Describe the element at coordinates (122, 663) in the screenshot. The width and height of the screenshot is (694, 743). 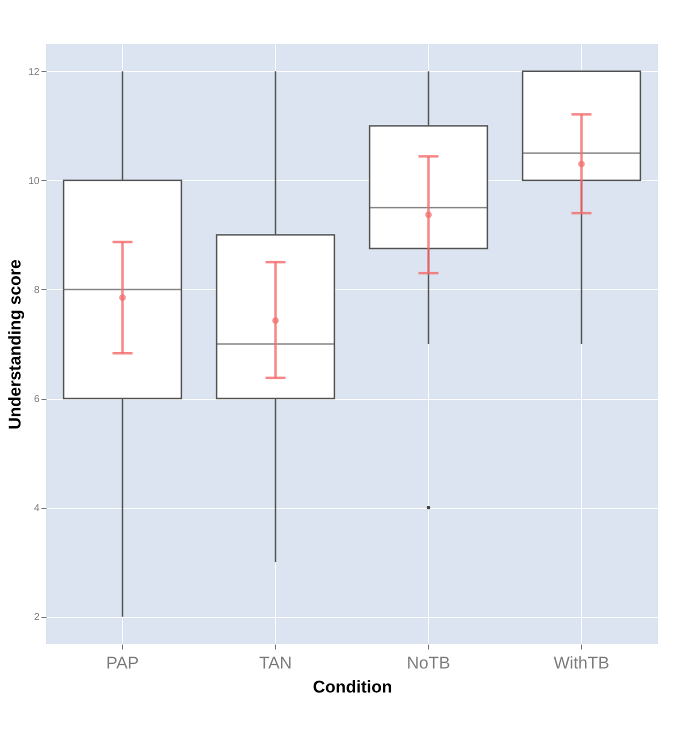
I see `x-tick-label: PAP` at that location.